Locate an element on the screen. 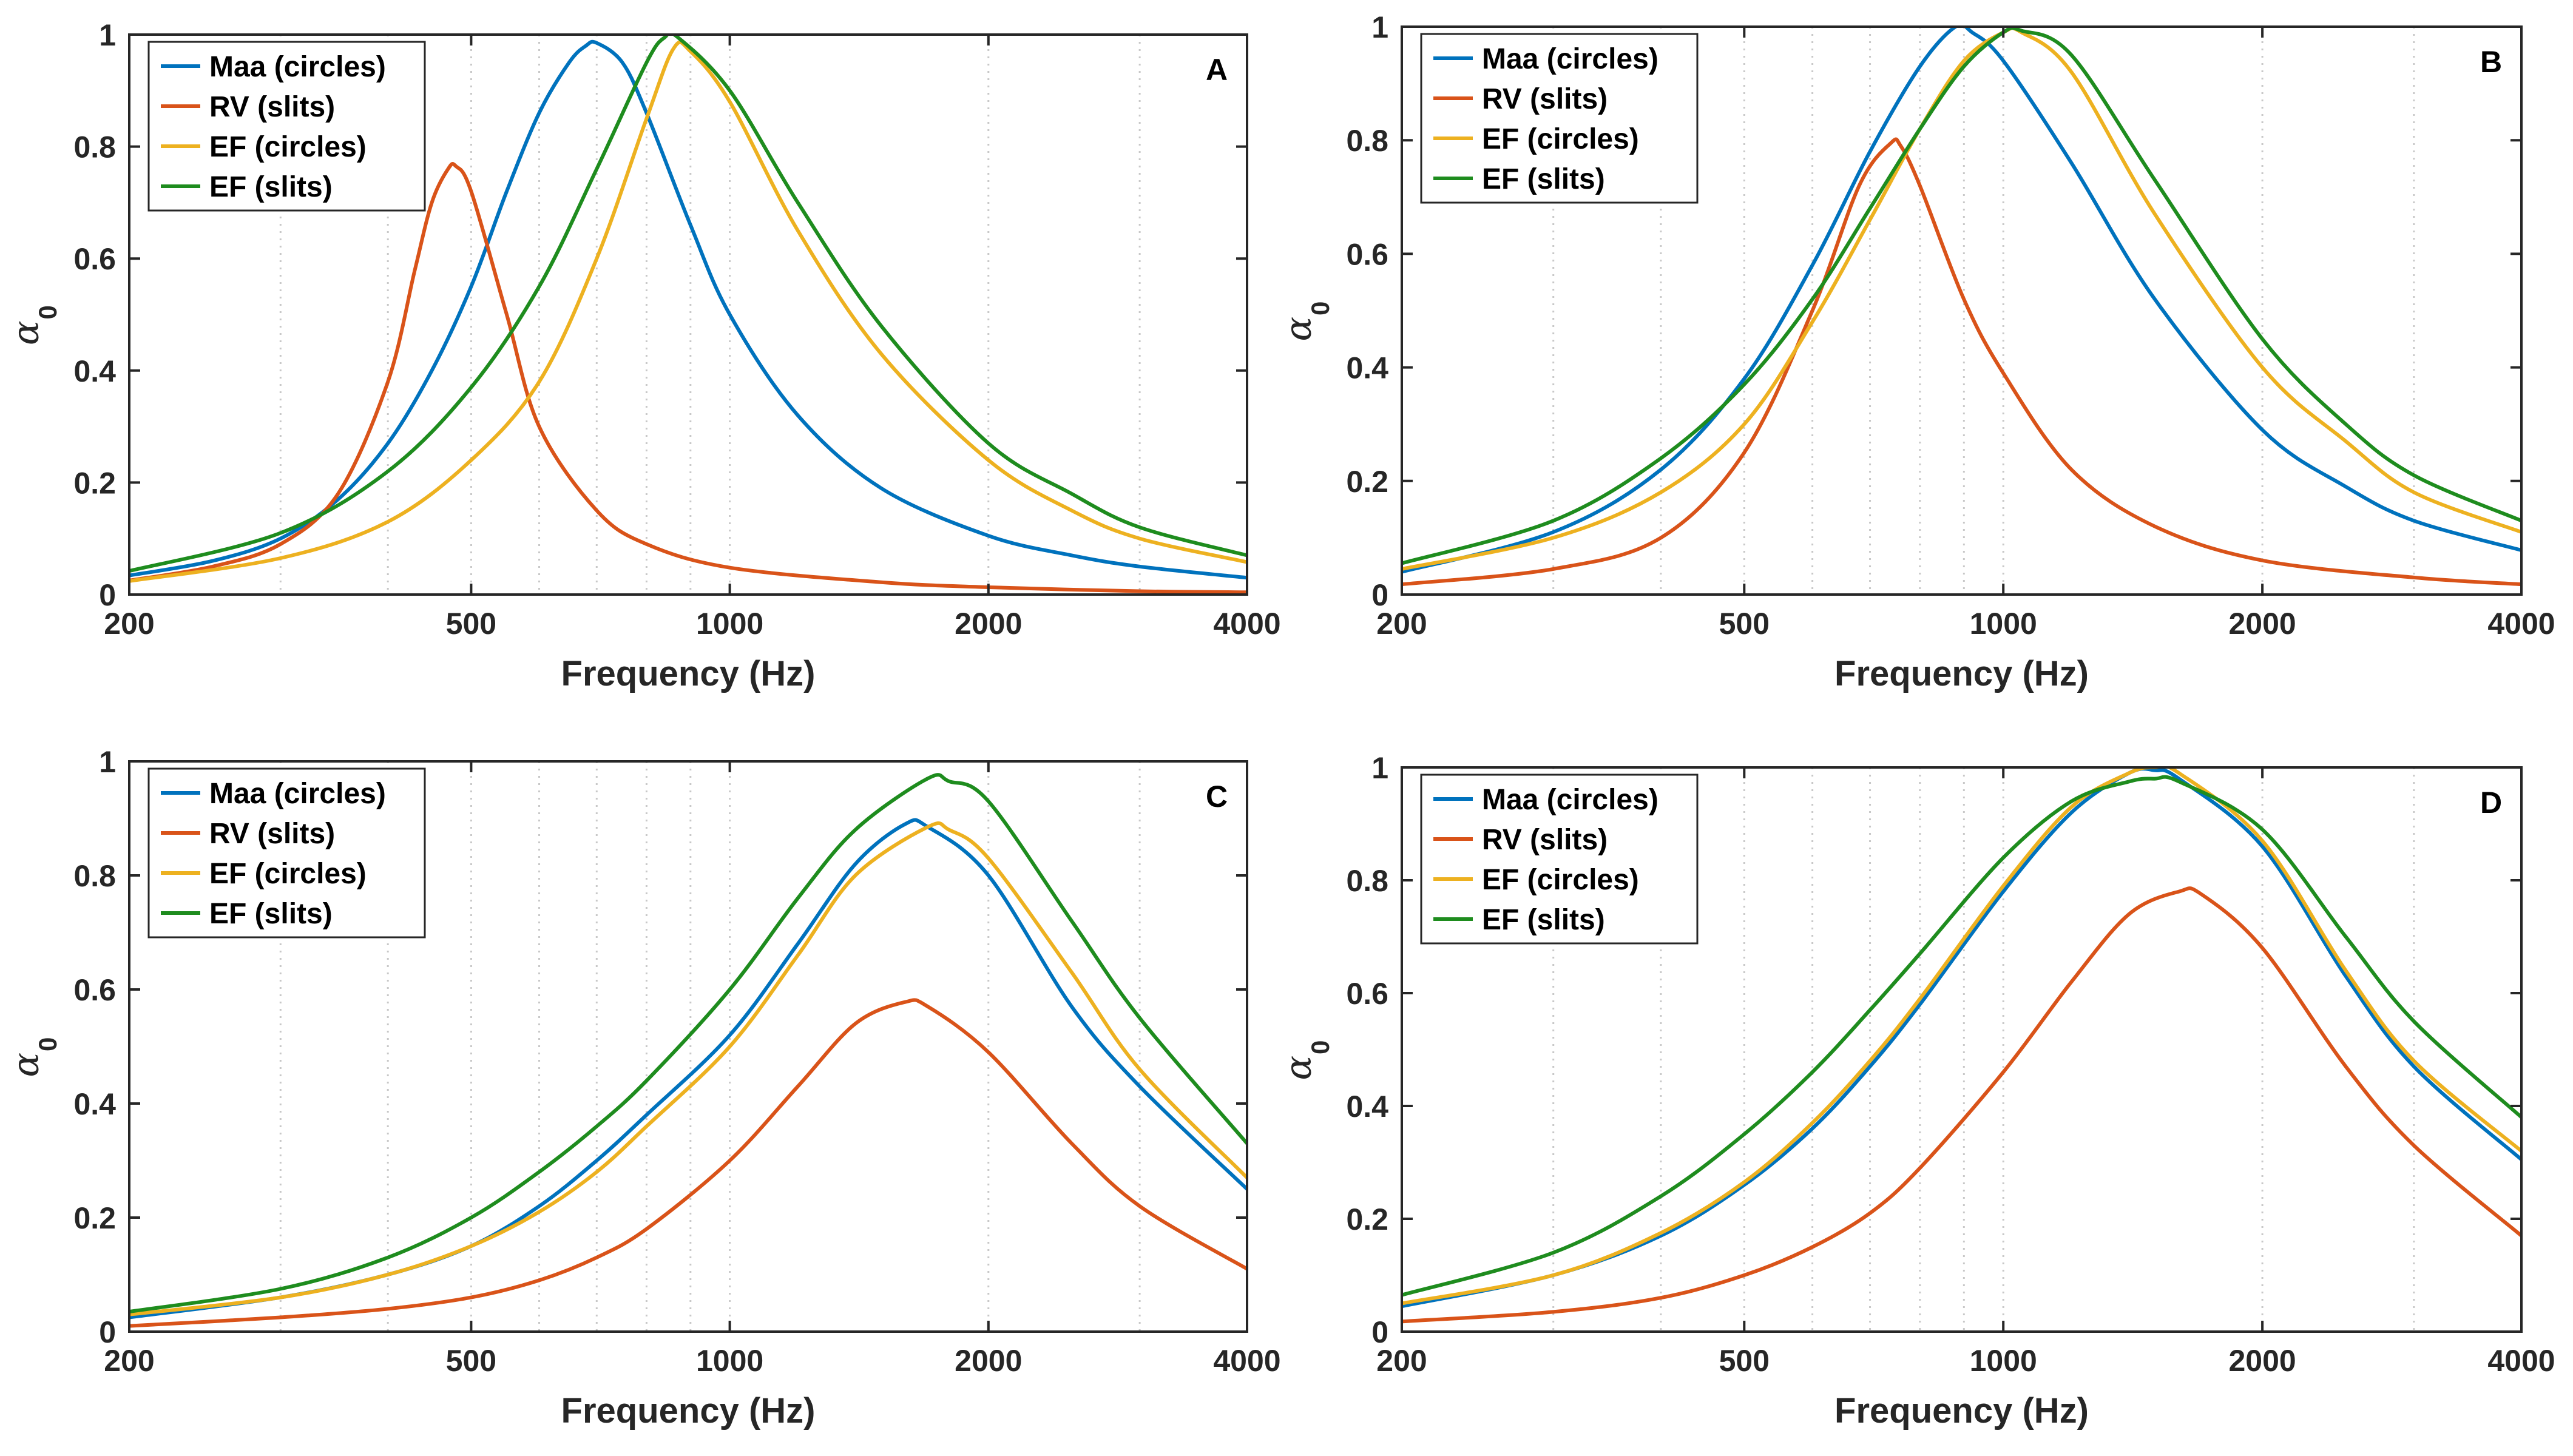 This screenshot has width=2573, height=1456. panel-label: C is located at coordinates (1217, 797).